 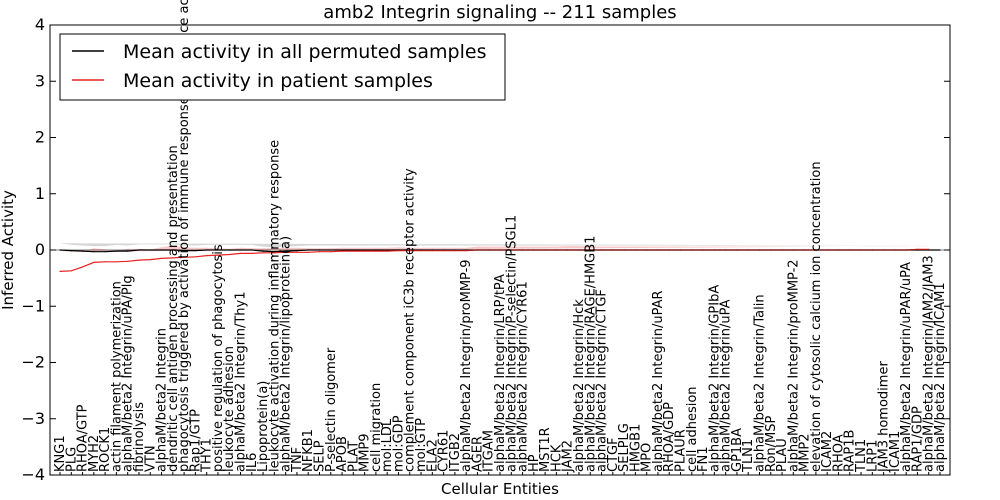 I want to click on x-tick-label: PLAT, so click(x=353, y=456).